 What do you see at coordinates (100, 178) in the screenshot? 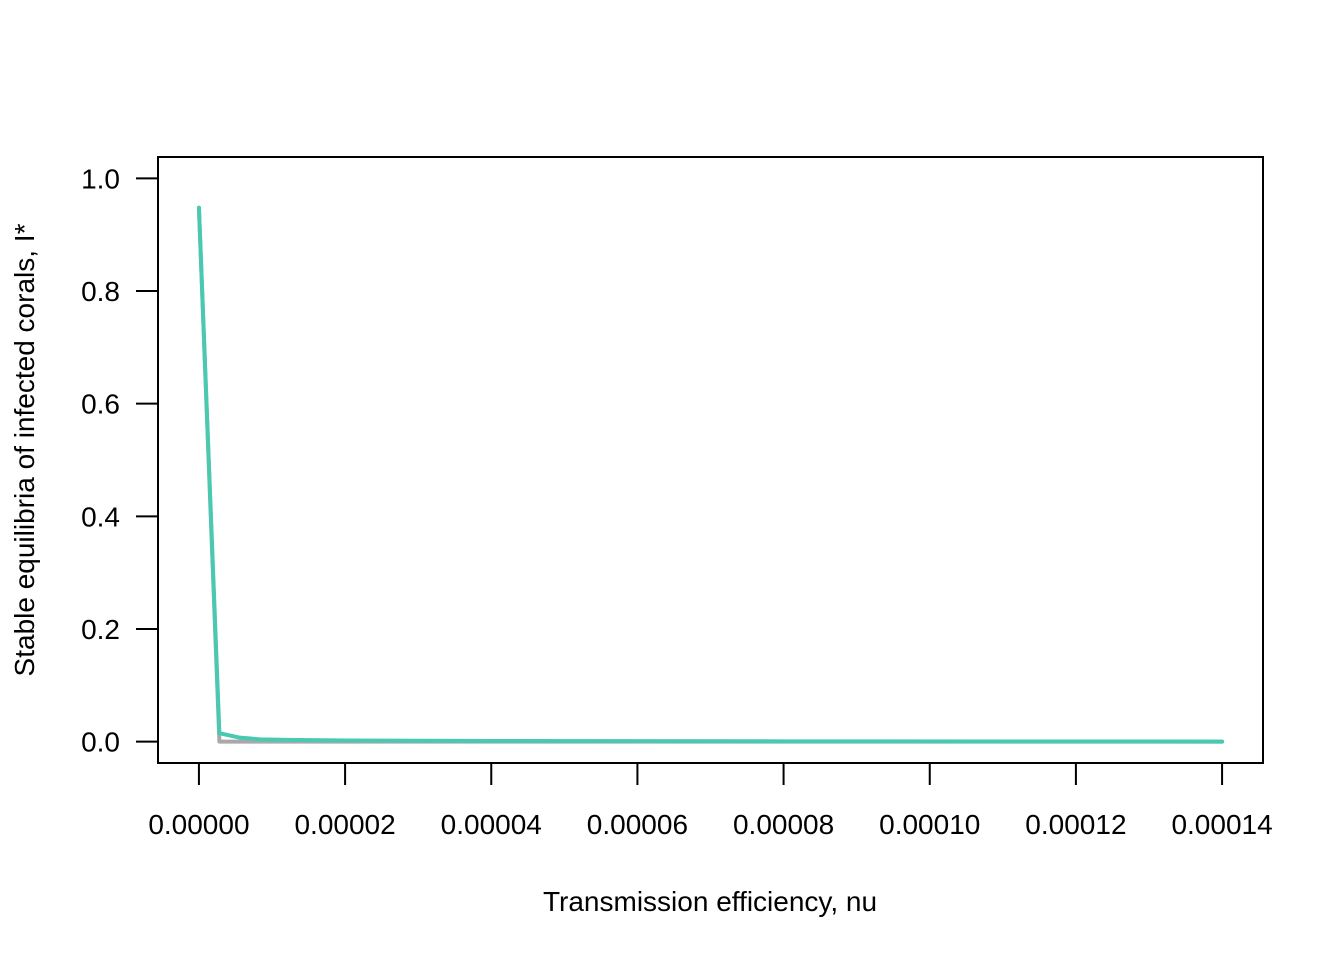
I see `y-tick-label: 1.0` at bounding box center [100, 178].